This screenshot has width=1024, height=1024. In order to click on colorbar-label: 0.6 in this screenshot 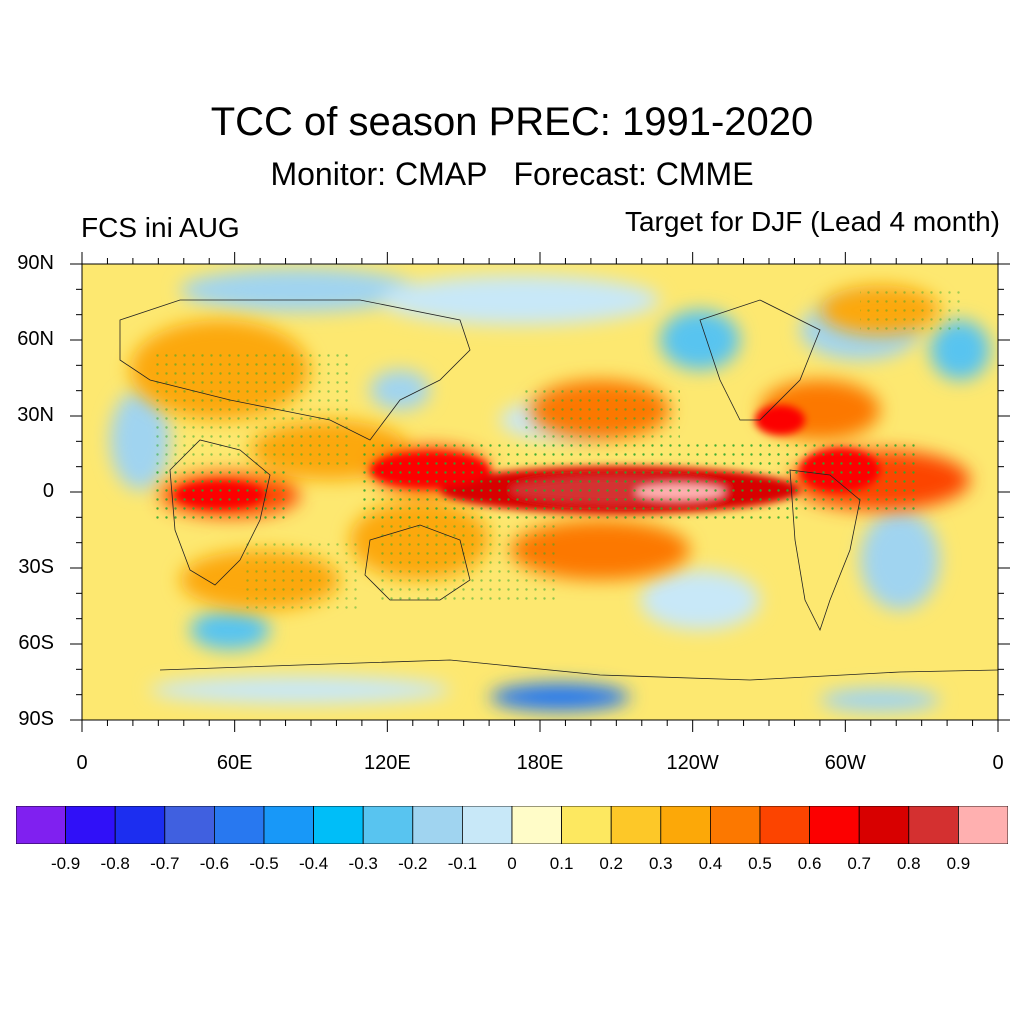, I will do `click(809, 863)`.